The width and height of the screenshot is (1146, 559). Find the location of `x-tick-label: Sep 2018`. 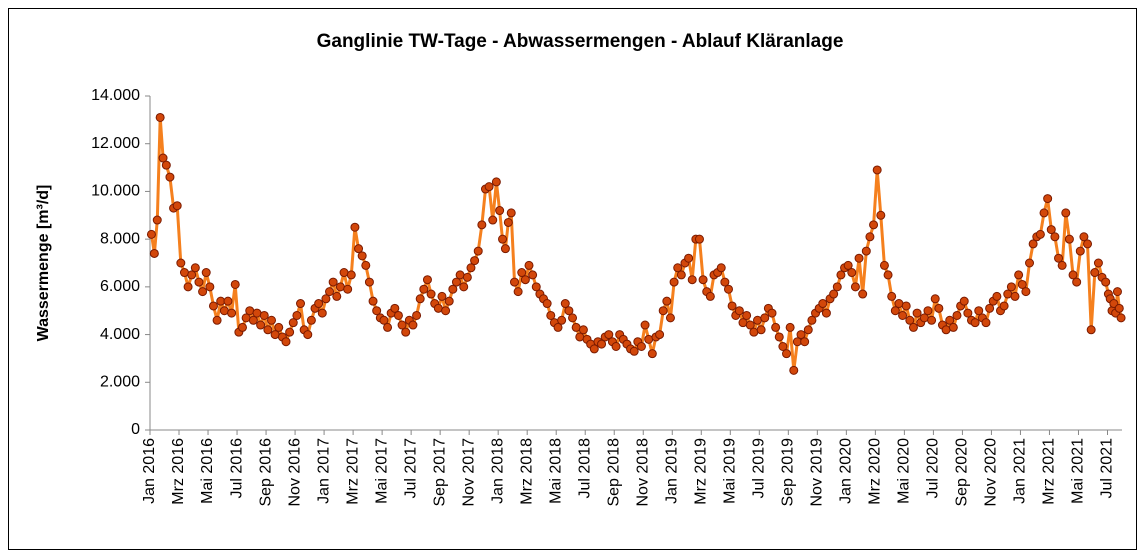

x-tick-label: Sep 2018 is located at coordinates (613, 472).